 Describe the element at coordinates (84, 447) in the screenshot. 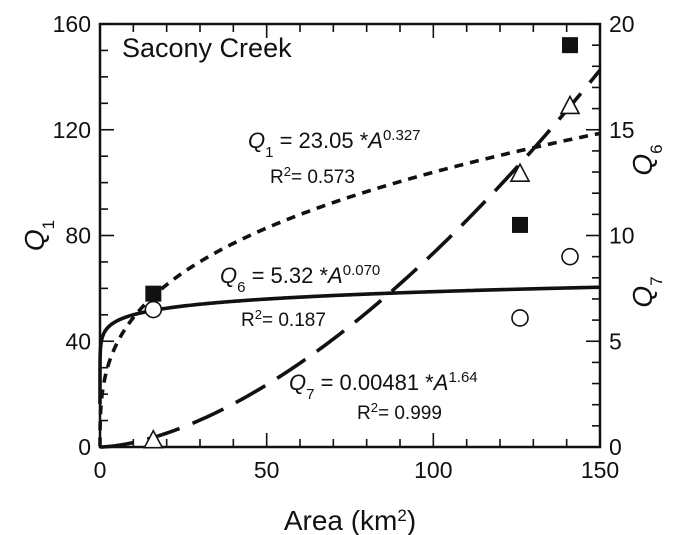

I see `y-left-tick-label: 0` at that location.